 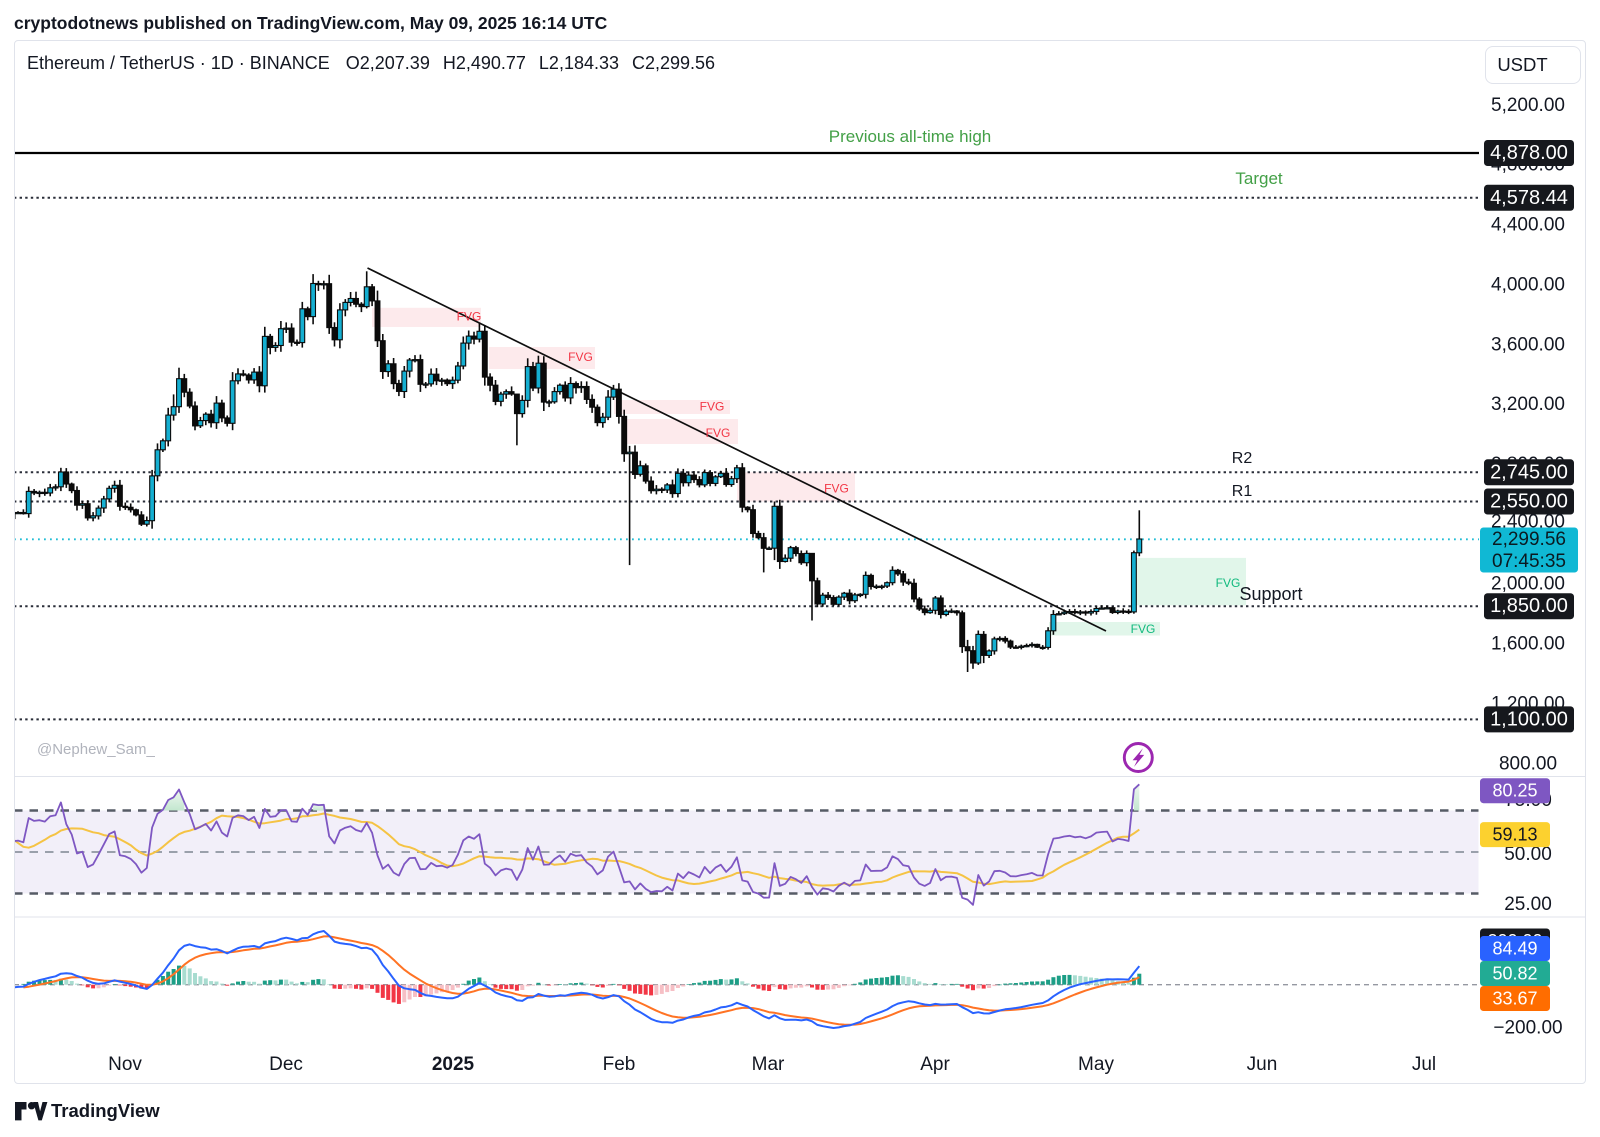 I want to click on svg-text: 2,000.00, so click(x=1528, y=584).